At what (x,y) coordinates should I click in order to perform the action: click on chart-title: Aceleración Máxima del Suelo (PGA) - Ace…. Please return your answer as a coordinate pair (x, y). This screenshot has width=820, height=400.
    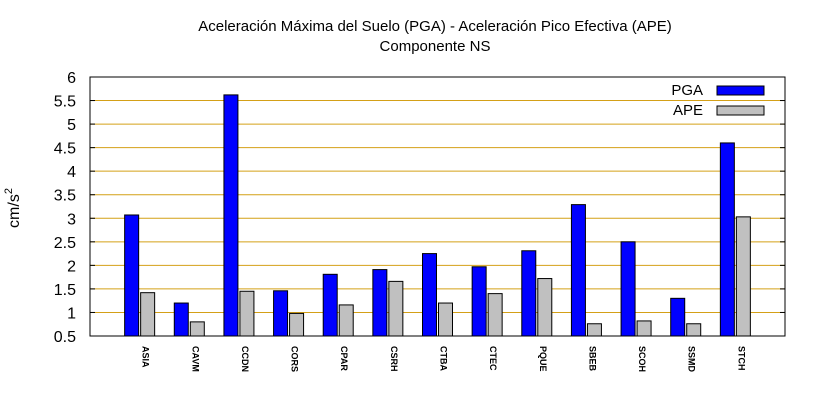
    Looking at the image, I should click on (435, 26).